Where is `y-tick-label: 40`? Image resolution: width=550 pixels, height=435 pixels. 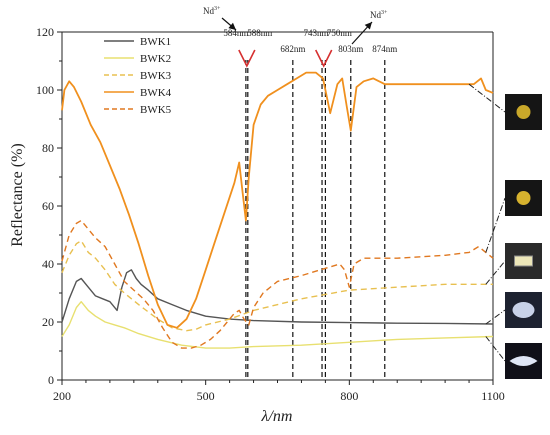
y-tick-label: 40 is located at coordinates (48, 264).